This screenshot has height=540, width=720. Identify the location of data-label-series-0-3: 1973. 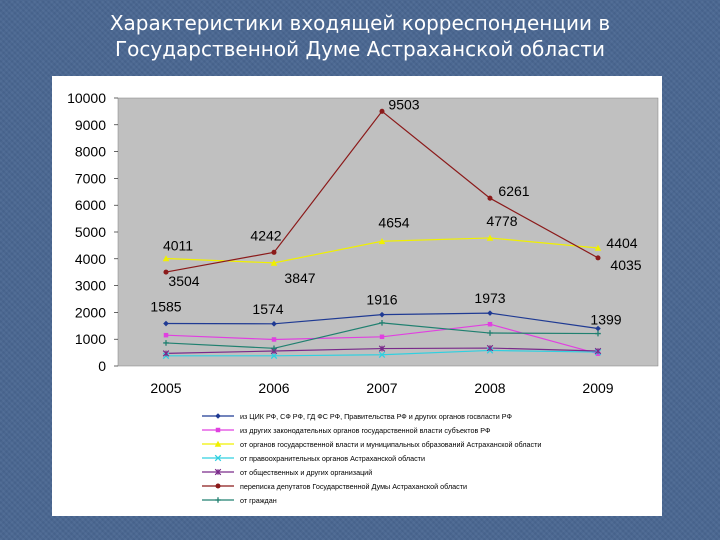
(489, 298).